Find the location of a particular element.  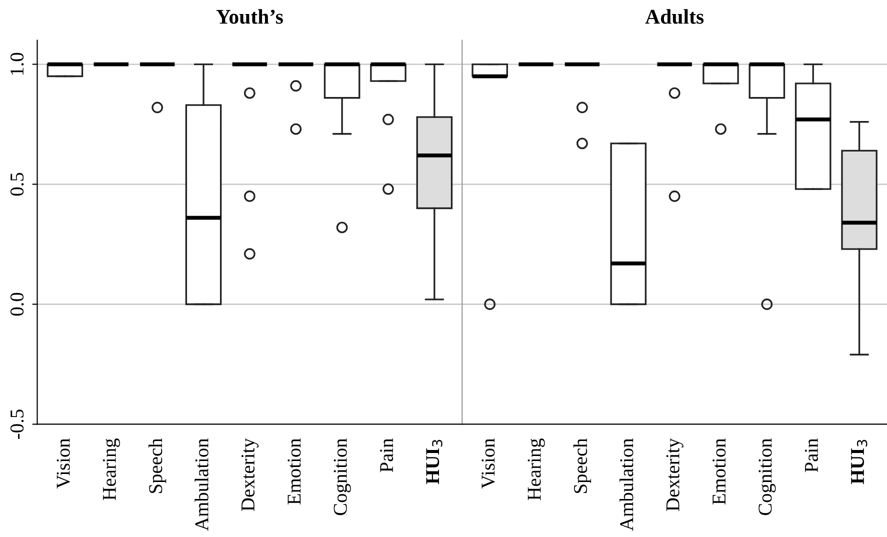

y-tick-label: 1.0 is located at coordinates (17, 63).